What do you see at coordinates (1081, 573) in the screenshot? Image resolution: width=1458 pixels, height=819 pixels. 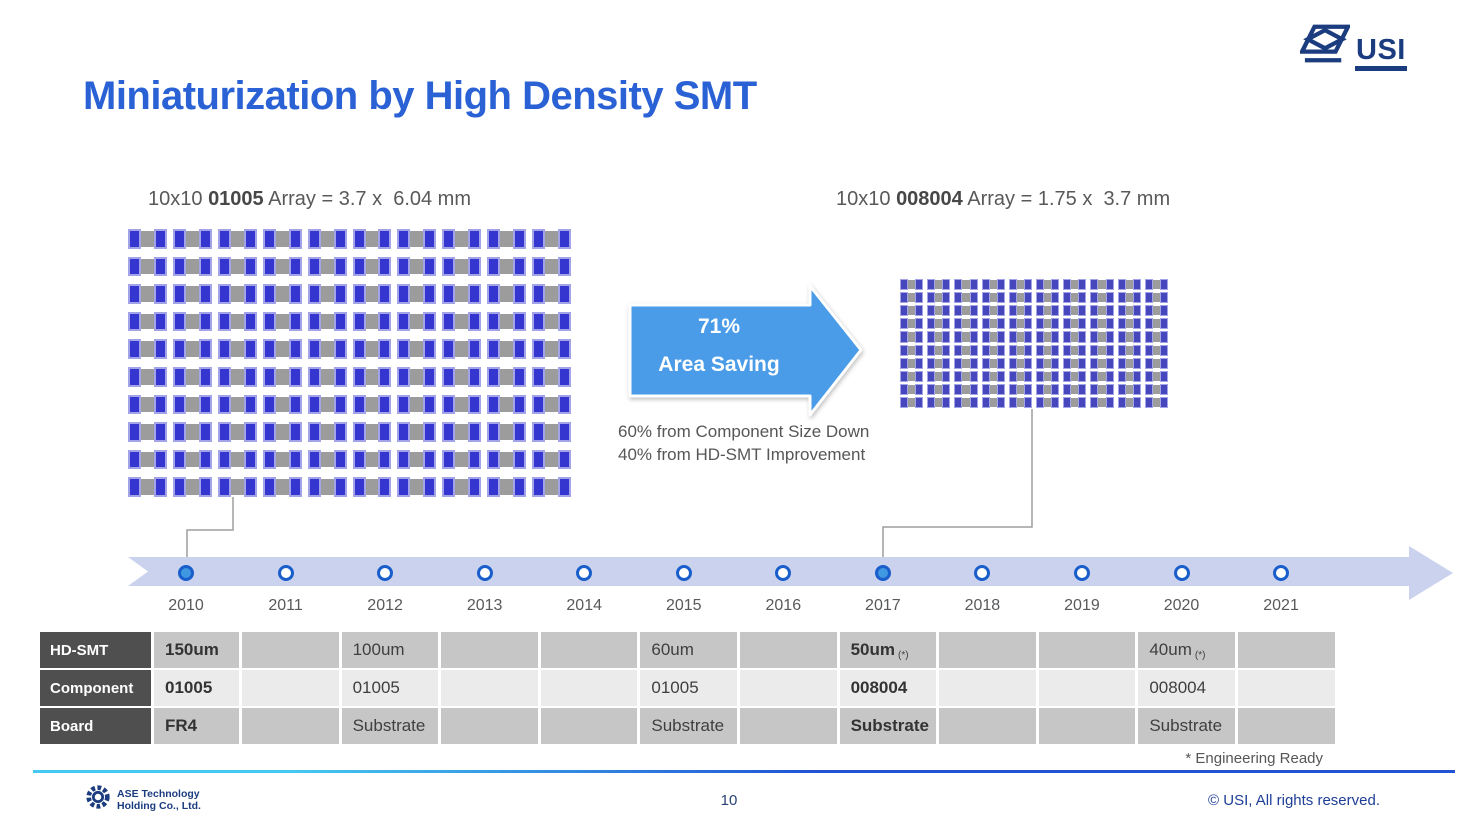 I see `timeline-dot-2019` at bounding box center [1081, 573].